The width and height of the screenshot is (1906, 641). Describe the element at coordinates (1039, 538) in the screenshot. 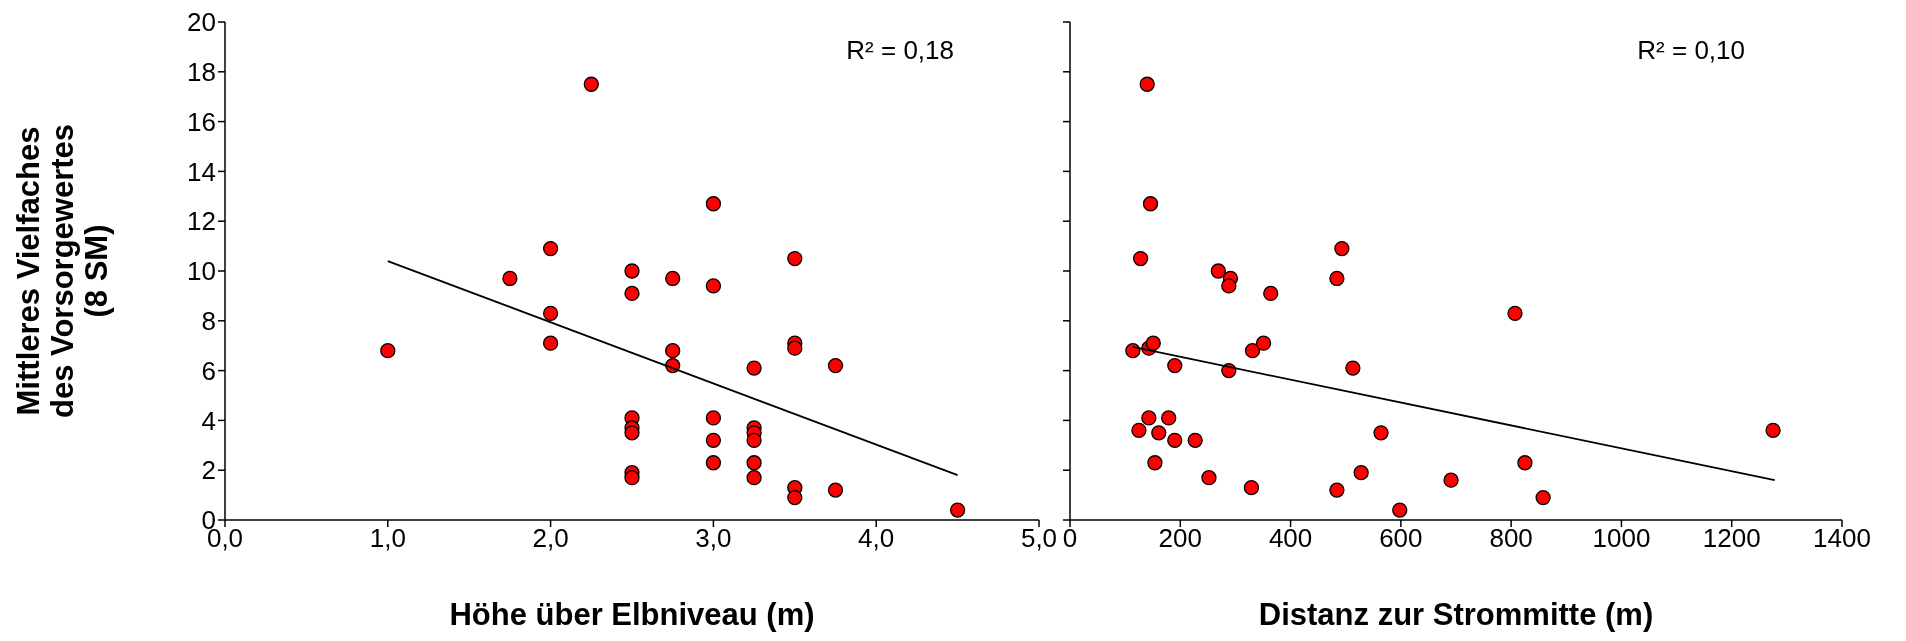

I see `x-tick-label: 5,0` at that location.